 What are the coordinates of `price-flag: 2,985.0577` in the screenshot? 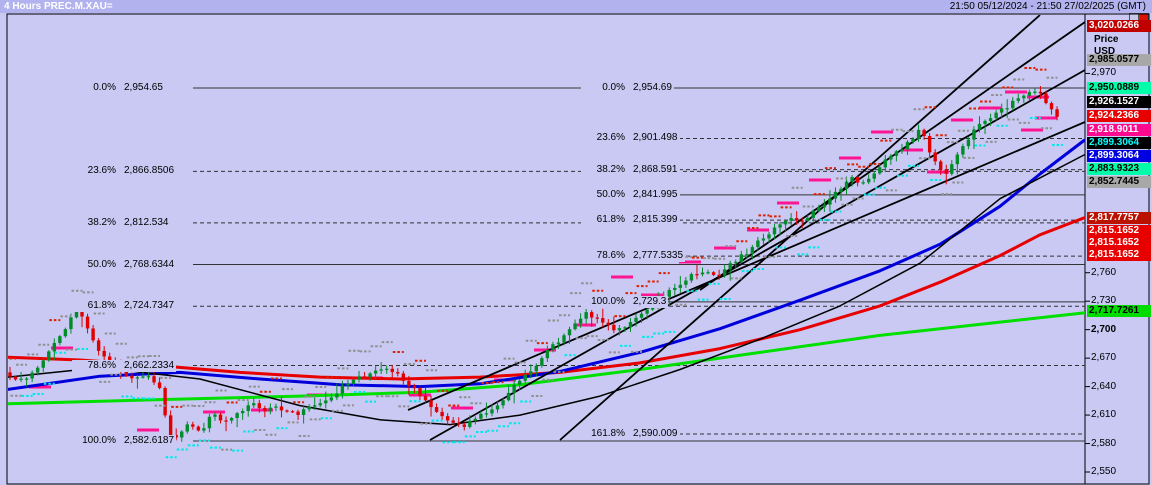 It's located at (1119, 60).